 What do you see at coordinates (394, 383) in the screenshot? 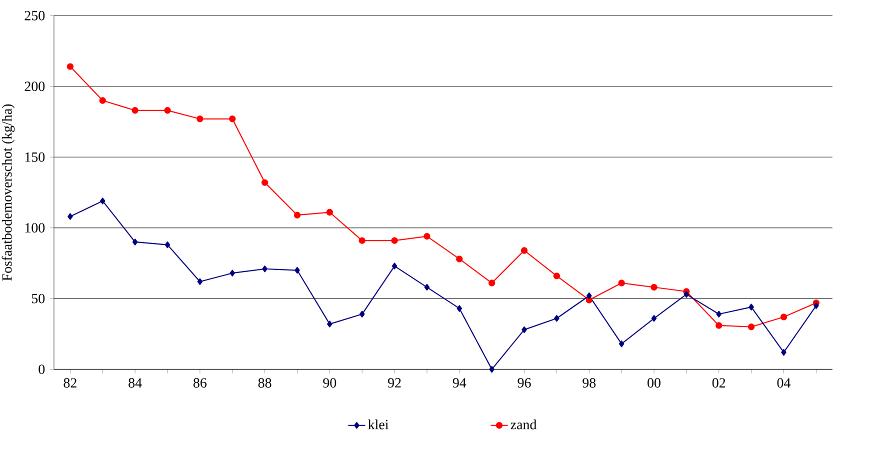
I see `x-tick-label: 92` at bounding box center [394, 383].